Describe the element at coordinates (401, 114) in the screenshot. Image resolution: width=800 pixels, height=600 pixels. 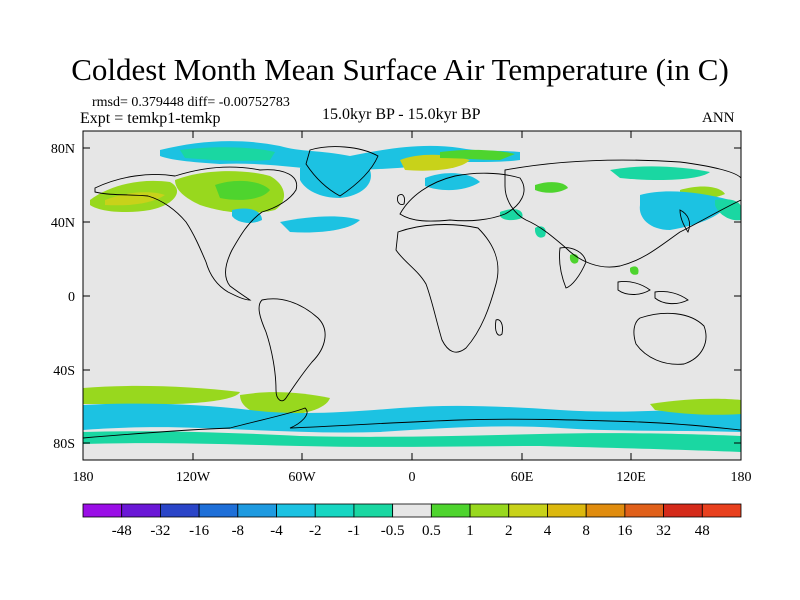
I see `period-label: 15.0kyr BP - 15.0kyr BP` at that location.